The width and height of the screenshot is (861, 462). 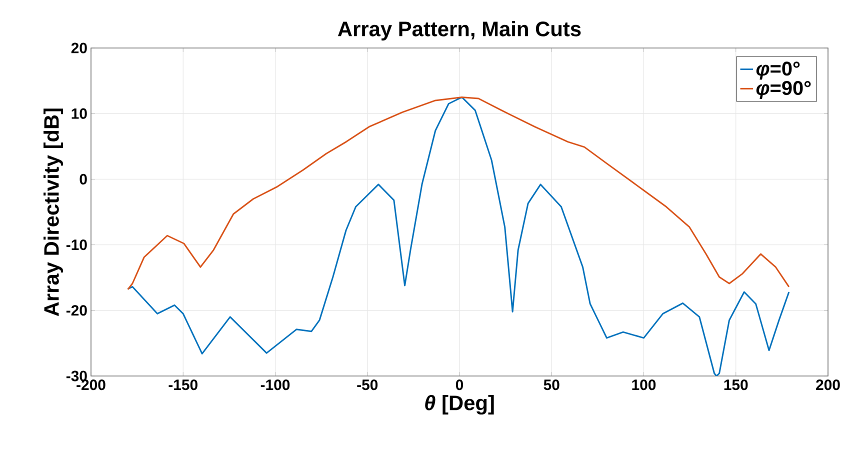 I want to click on x-tick-label: -100, so click(x=275, y=385).